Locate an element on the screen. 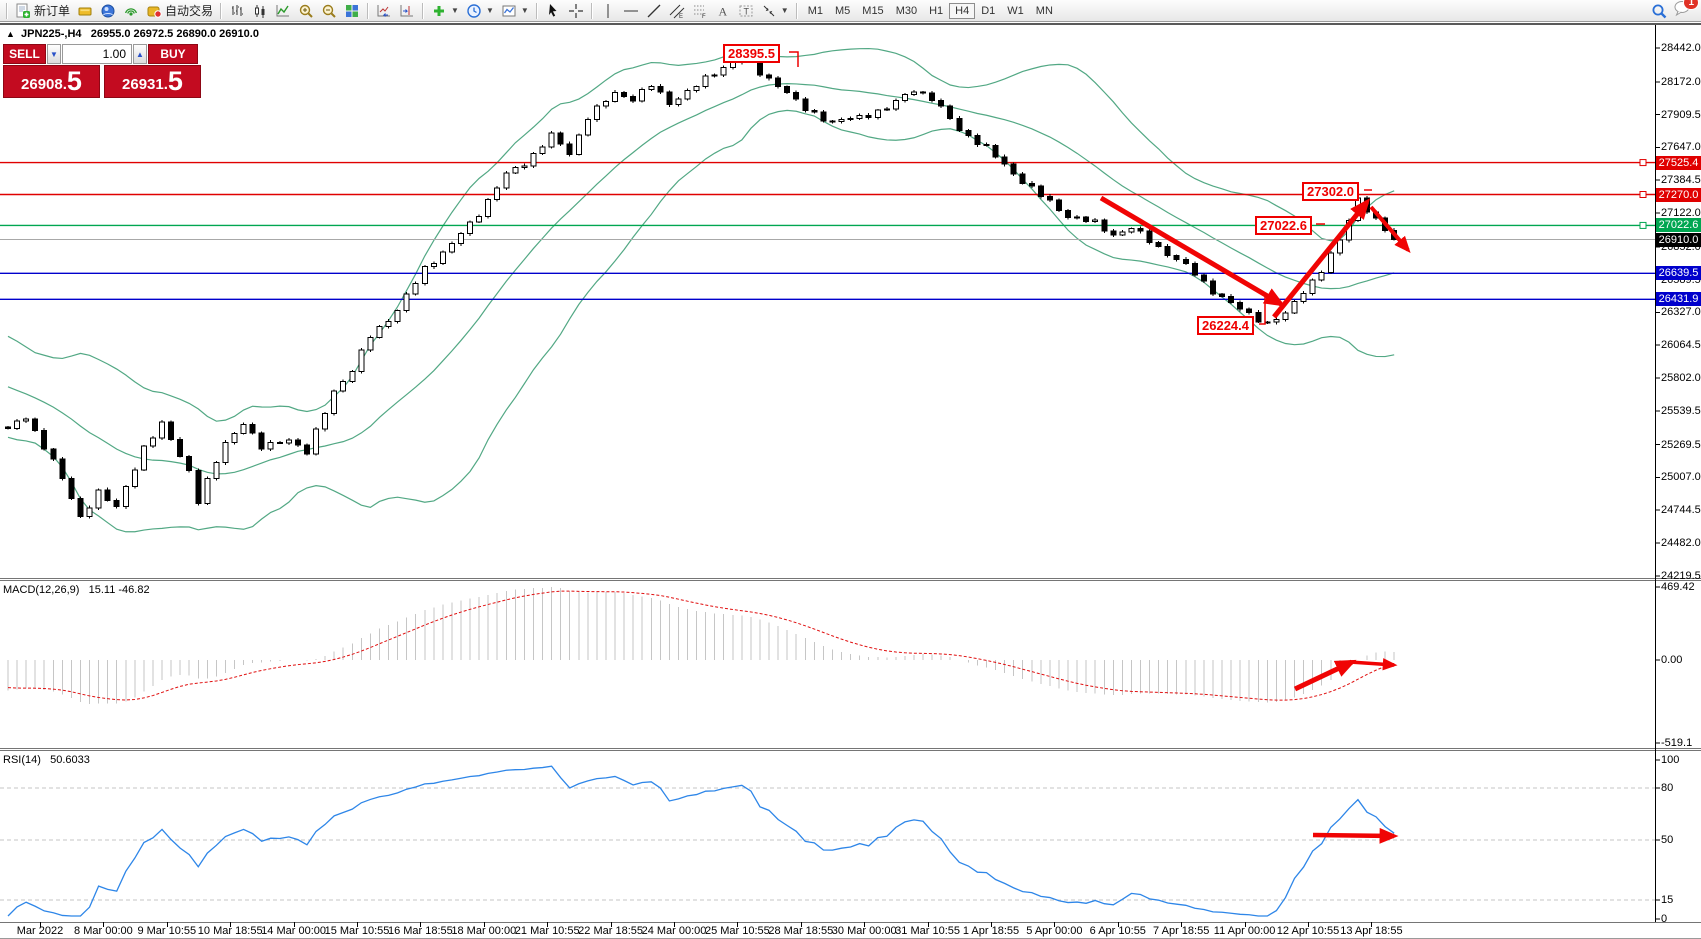 The width and height of the screenshot is (1701, 939). timeframe-mn: MN is located at coordinates (1044, 10).